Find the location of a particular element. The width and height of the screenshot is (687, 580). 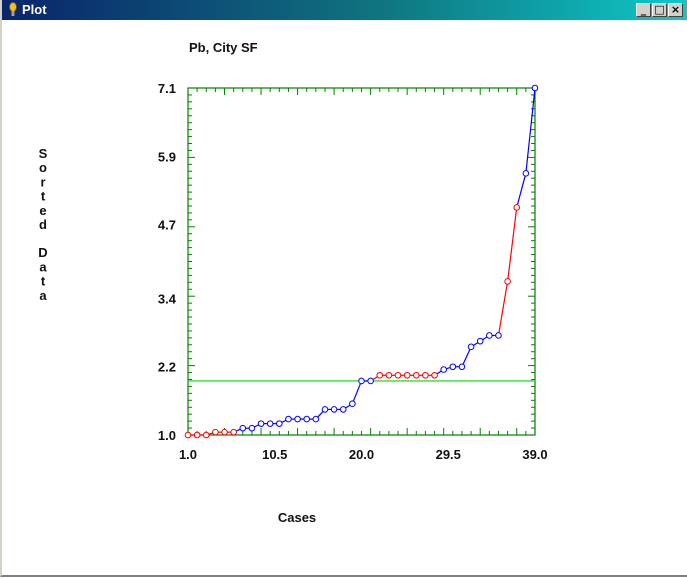

chart-title: Pb, City SF is located at coordinates (223, 47).